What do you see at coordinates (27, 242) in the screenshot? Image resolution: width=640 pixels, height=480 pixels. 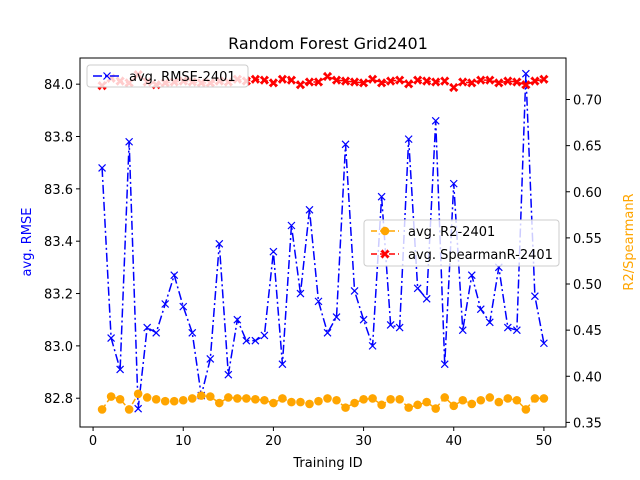 I see `y-axis-left-label: avg. RMSE` at bounding box center [27, 242].